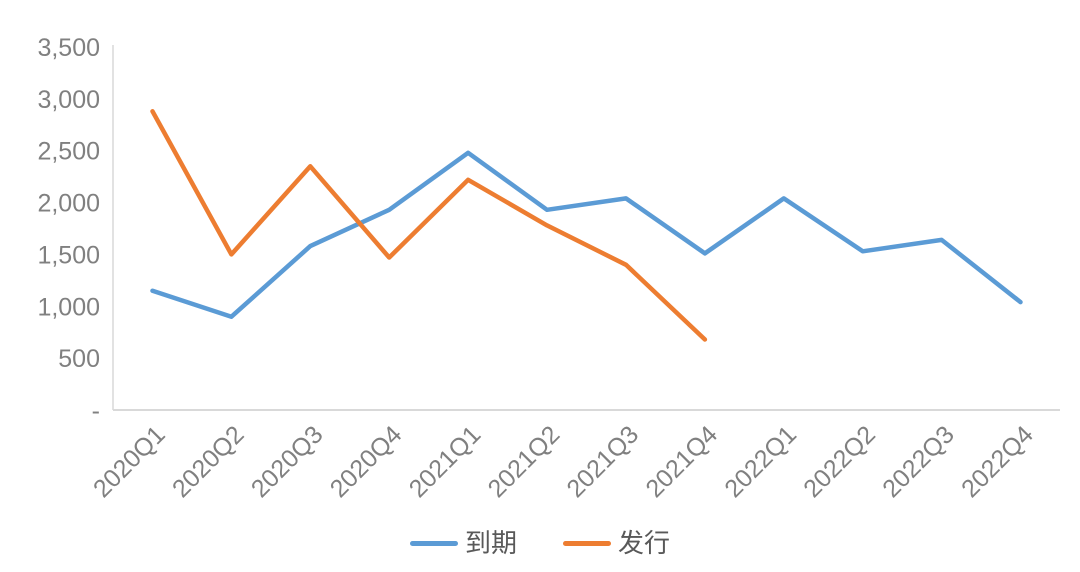  I want to click on chart-legend: 到期 发行, so click(540, 543).